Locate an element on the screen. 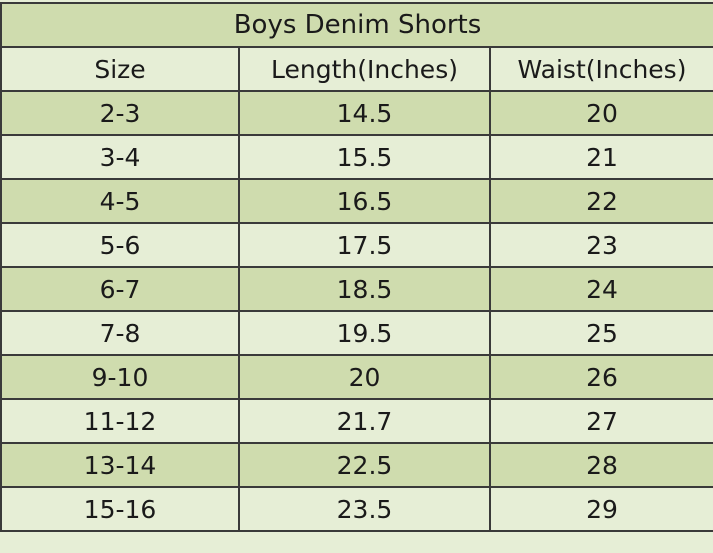 The width and height of the screenshot is (713, 553). waist-cell: 22 is located at coordinates (600, 201).